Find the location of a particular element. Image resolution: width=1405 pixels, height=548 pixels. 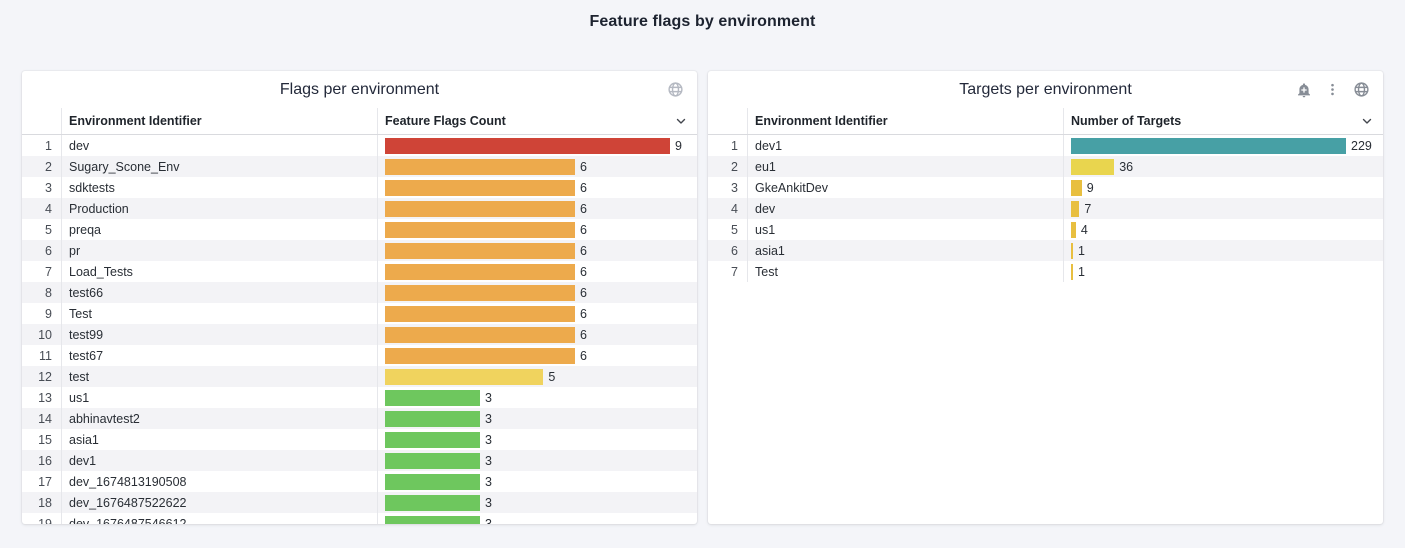

row-number: 8 is located at coordinates (48, 292).